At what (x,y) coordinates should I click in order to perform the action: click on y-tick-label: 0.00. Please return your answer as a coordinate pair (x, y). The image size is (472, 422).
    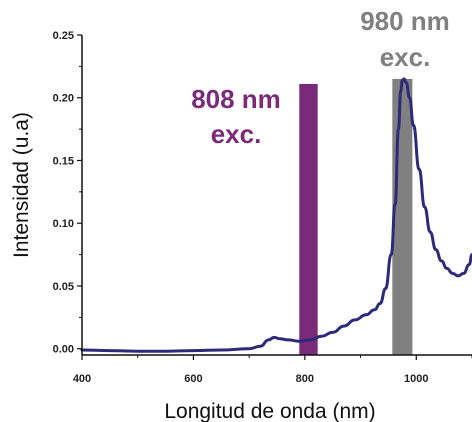
    Looking at the image, I should click on (63, 350).